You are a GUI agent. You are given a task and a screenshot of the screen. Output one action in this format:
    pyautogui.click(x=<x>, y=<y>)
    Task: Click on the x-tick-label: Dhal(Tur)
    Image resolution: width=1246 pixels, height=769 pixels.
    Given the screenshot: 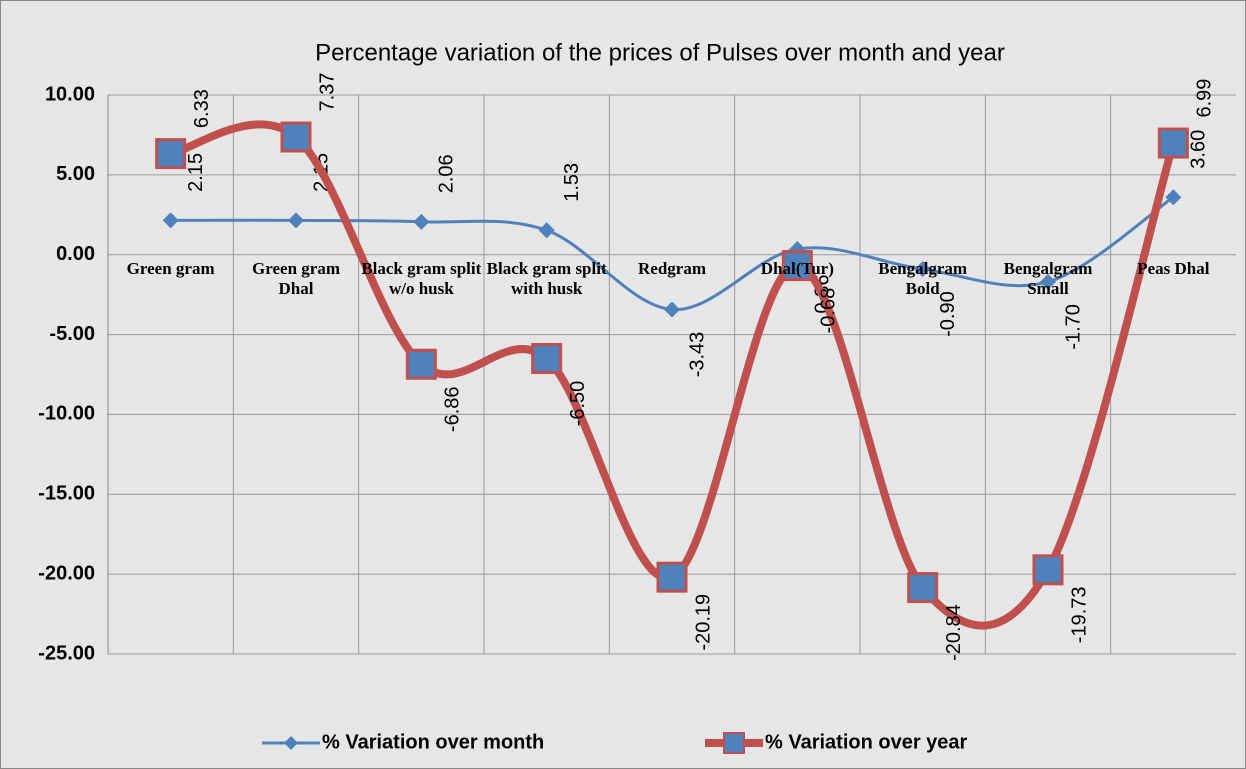 What is the action you would take?
    pyautogui.click(x=797, y=268)
    